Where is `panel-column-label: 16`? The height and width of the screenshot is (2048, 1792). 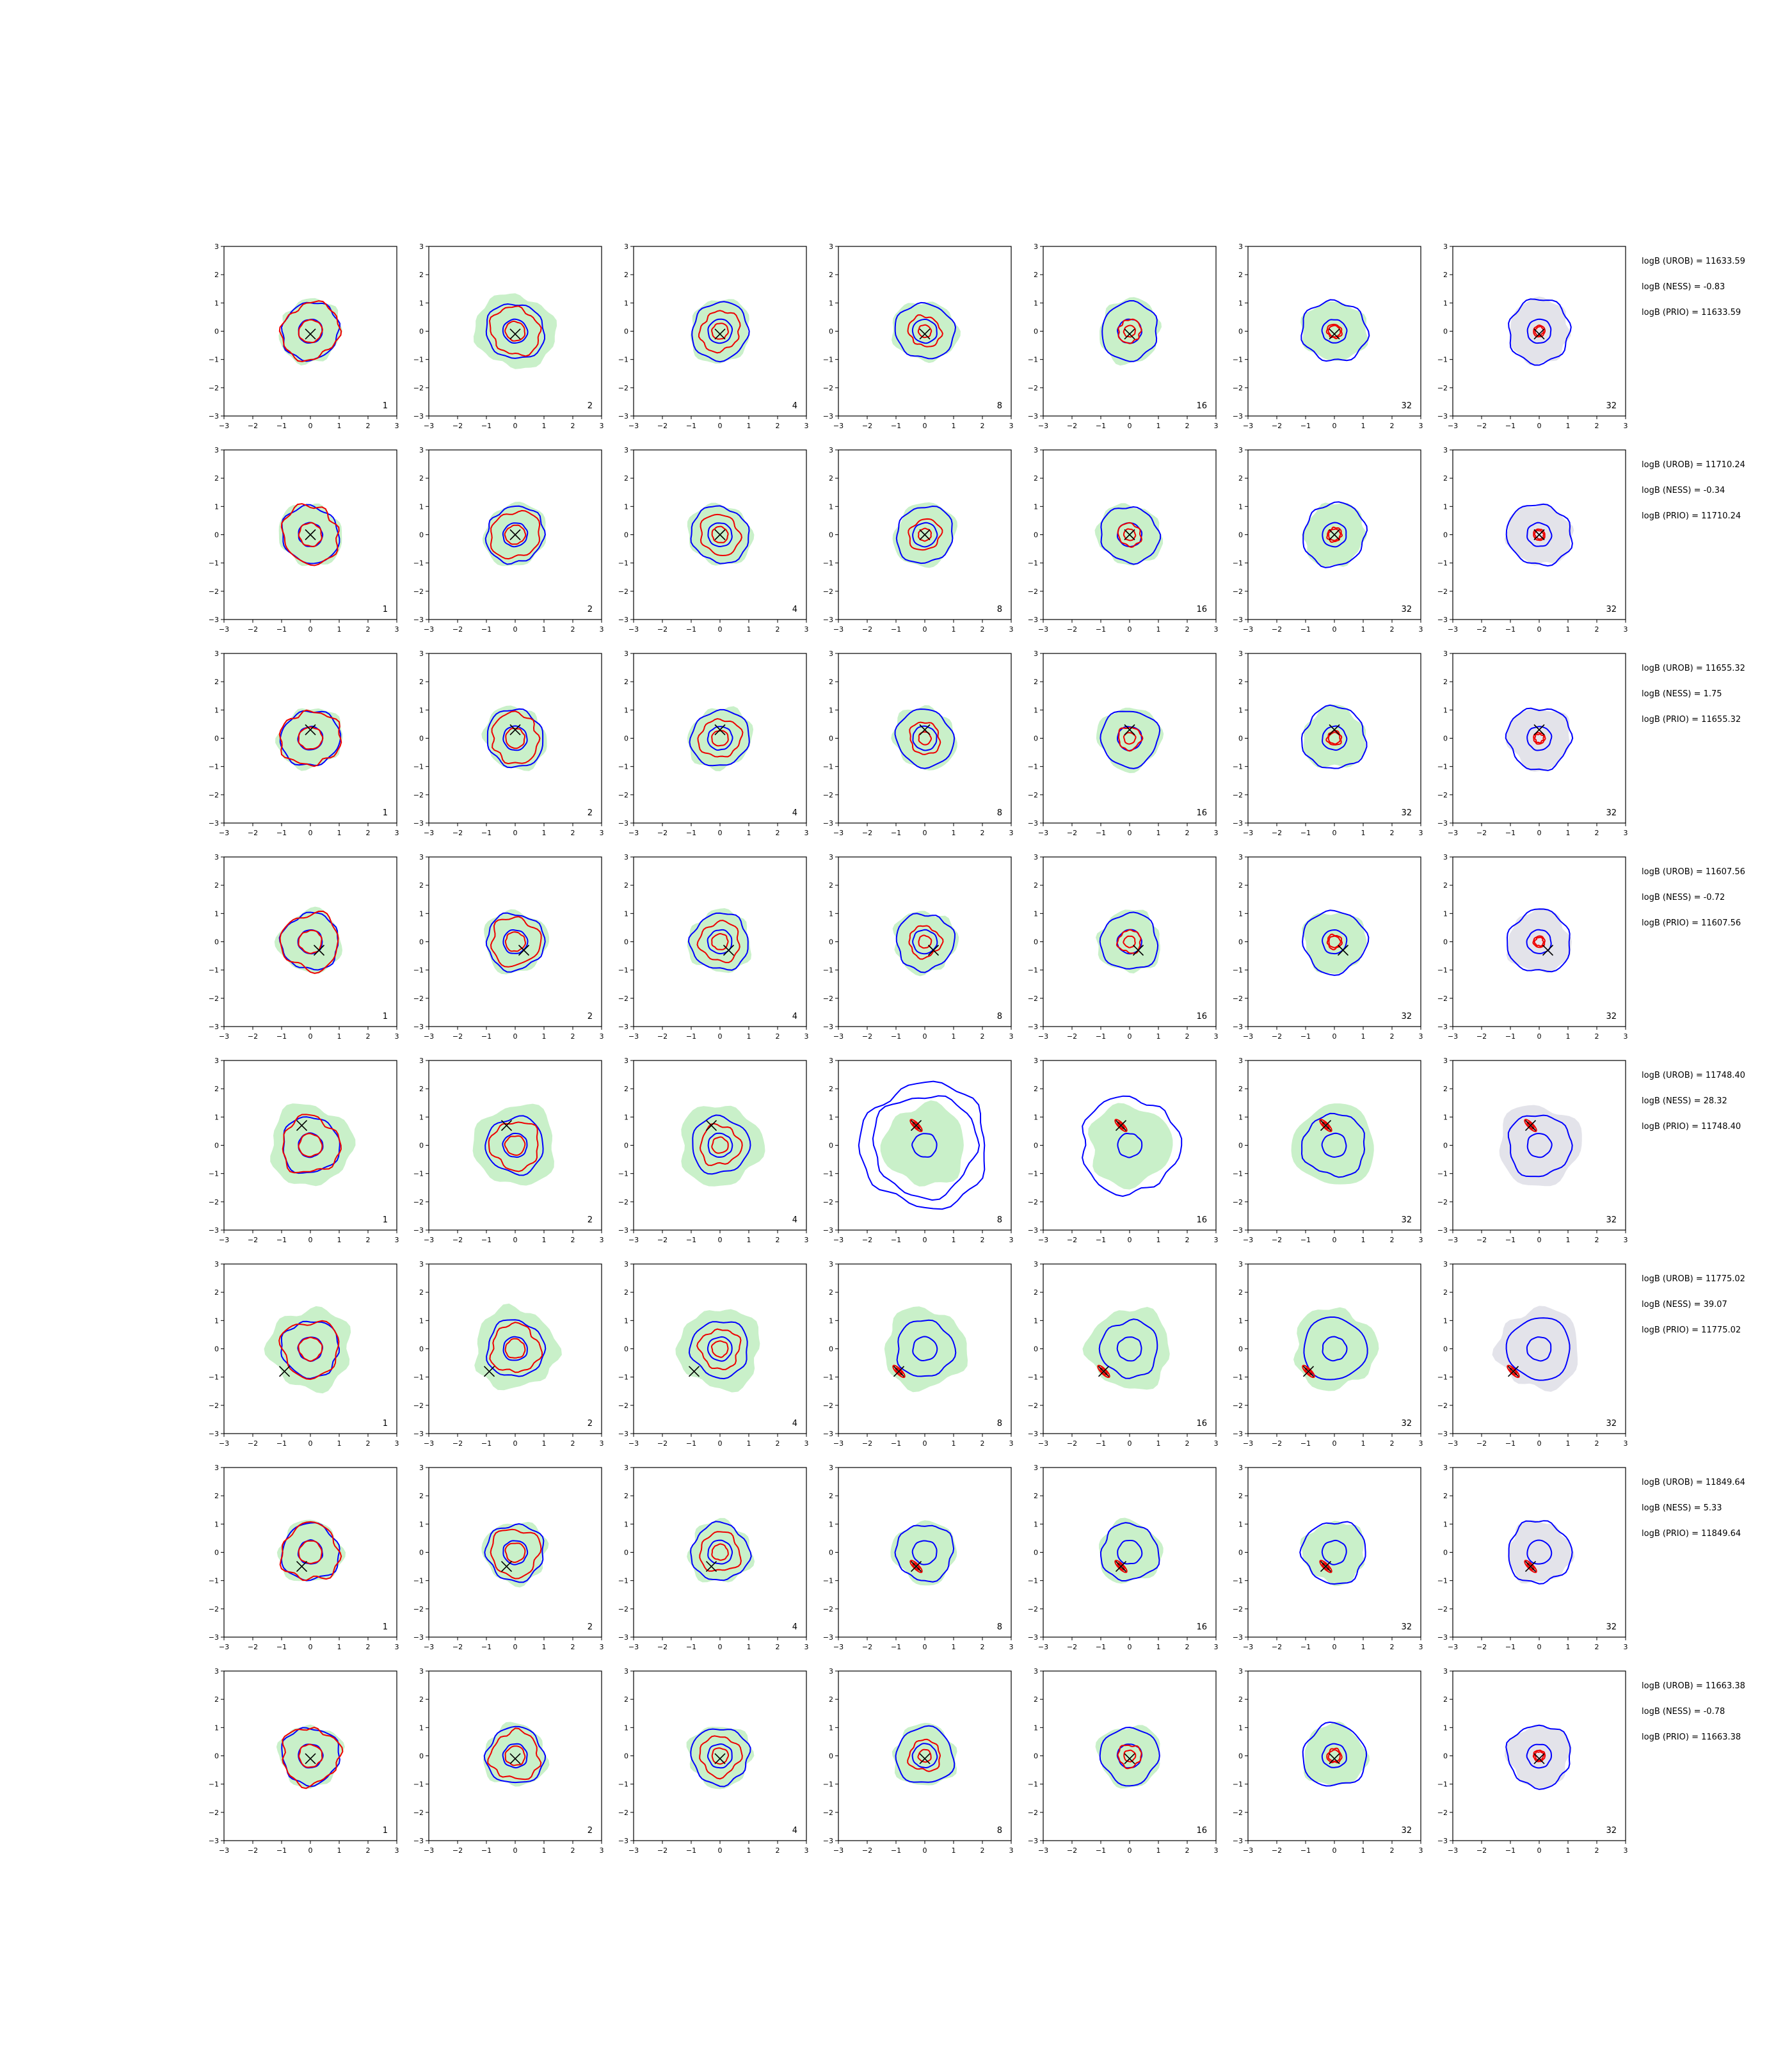 panel-column-label: 16 is located at coordinates (1201, 1423).